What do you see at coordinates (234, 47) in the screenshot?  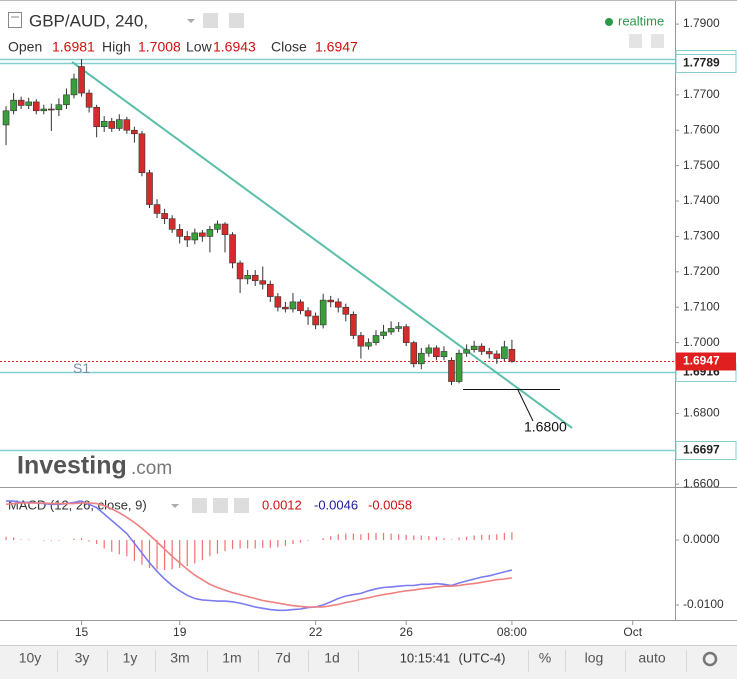 I see `ohlc-value: 1.6943` at bounding box center [234, 47].